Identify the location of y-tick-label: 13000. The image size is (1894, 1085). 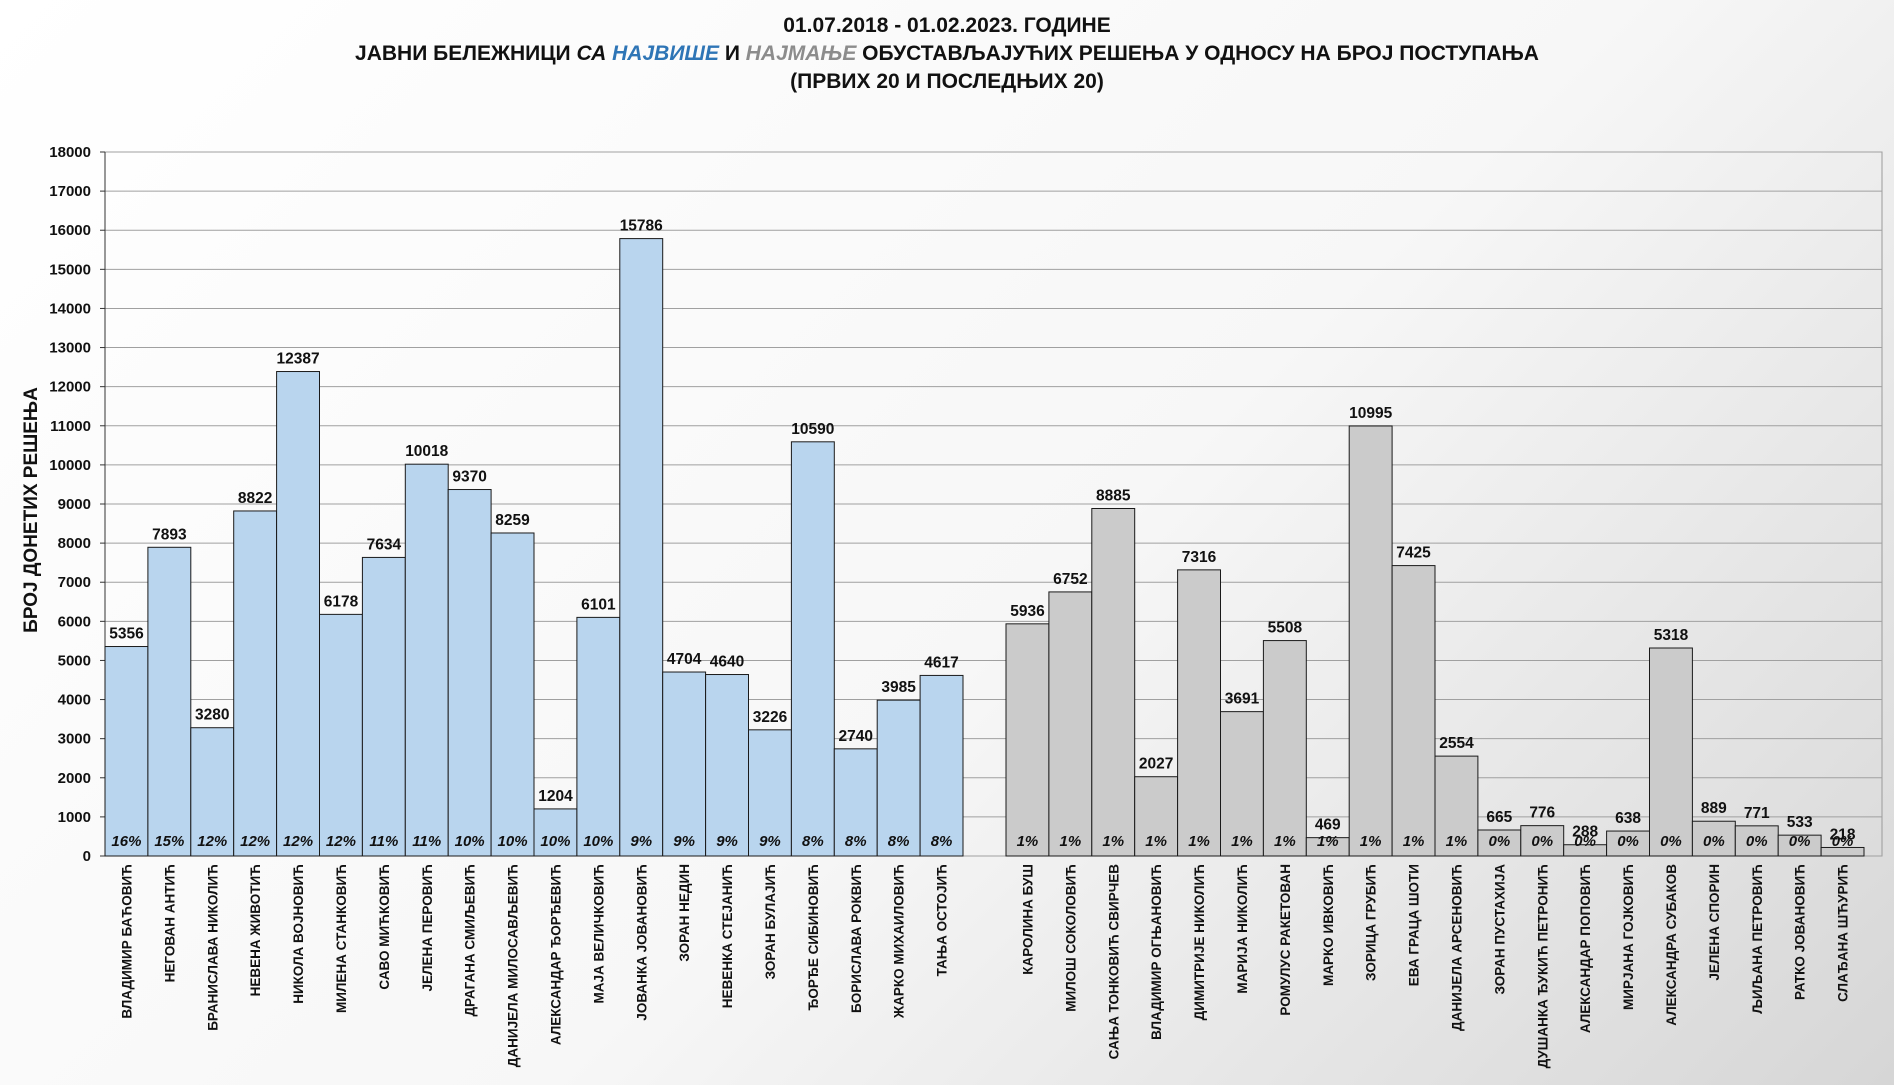
(70, 348).